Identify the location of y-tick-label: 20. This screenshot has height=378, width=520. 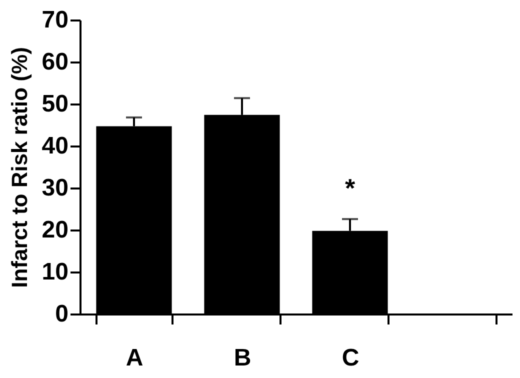
(55, 230).